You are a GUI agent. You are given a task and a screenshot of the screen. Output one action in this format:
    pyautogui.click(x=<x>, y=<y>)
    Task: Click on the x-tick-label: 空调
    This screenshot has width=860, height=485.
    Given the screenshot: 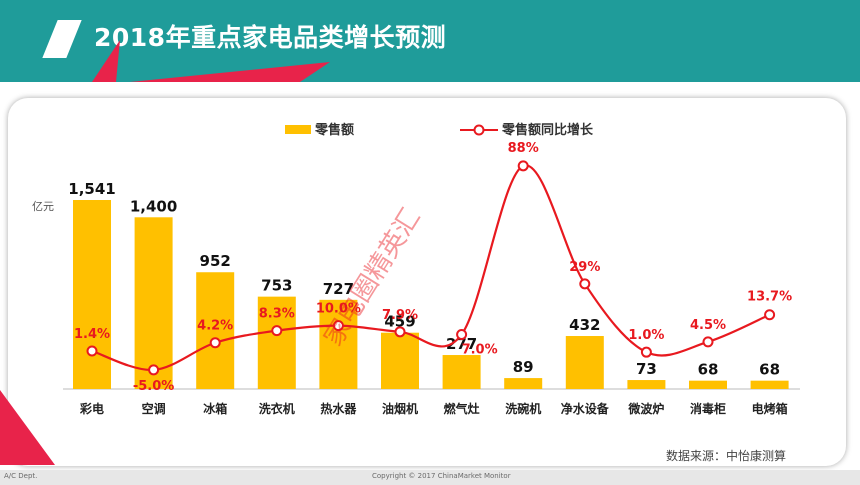 What is the action you would take?
    pyautogui.click(x=154, y=408)
    